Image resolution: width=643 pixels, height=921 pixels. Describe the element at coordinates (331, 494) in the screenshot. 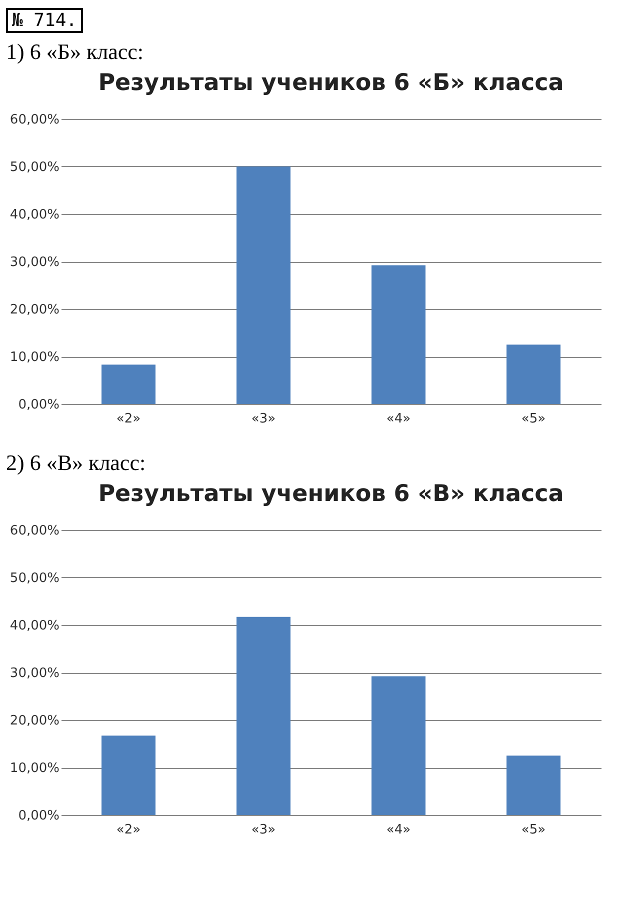

I see `chart-title: Результаты учеников 6 «В» класса` at that location.